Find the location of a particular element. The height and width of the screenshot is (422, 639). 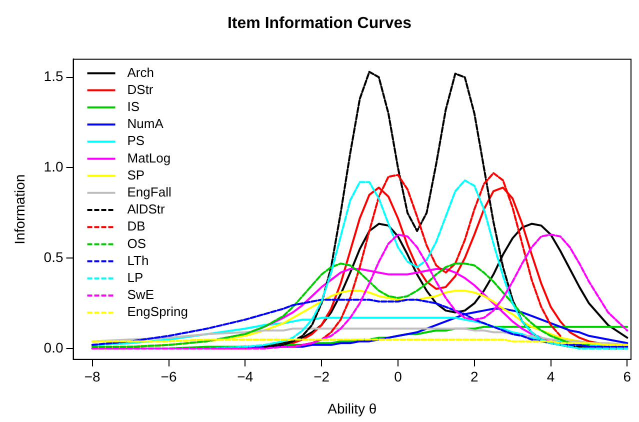

x-axis-title: Ability θ is located at coordinates (352, 408).